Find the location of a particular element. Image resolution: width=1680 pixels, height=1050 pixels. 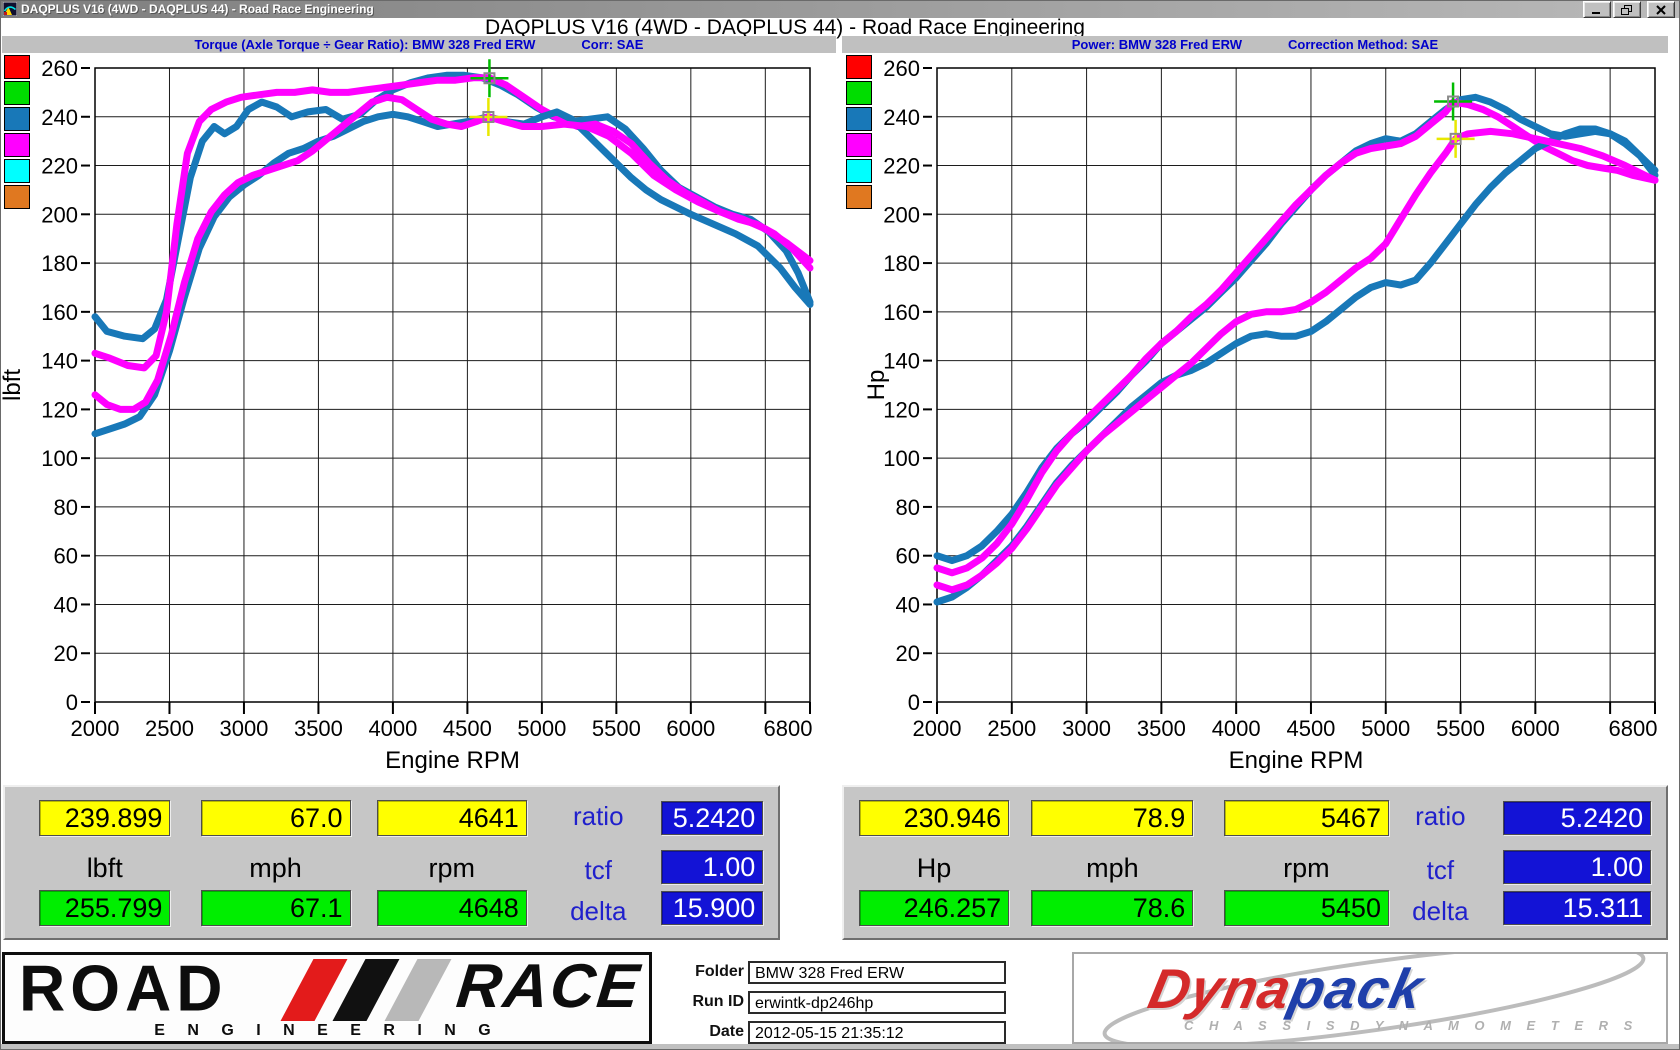

tcf-label: tcf is located at coordinates (1440, 870).